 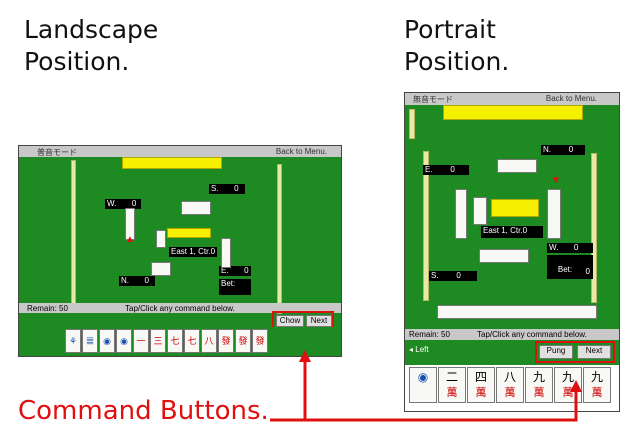 I want to click on portrait-hand-tile: 二萬, so click(x=452, y=385).